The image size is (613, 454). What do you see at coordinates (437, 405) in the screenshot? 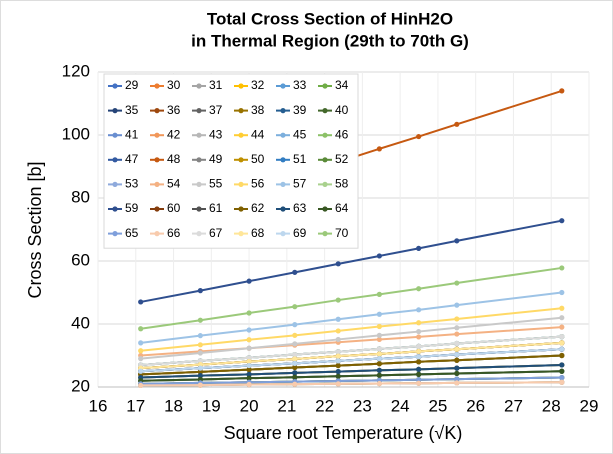
I see `x-tick-label: 25` at bounding box center [437, 405].